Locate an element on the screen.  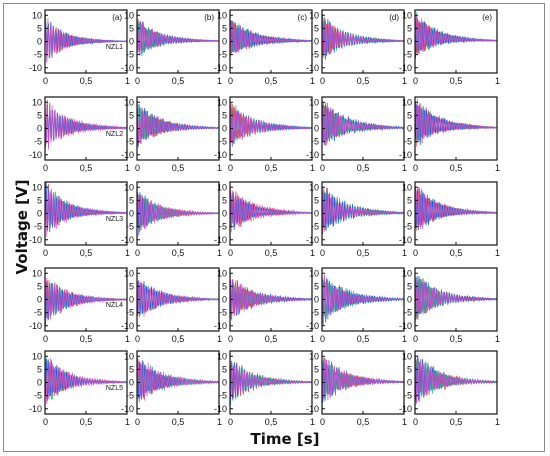
column-label: (d) is located at coordinates (394, 17).